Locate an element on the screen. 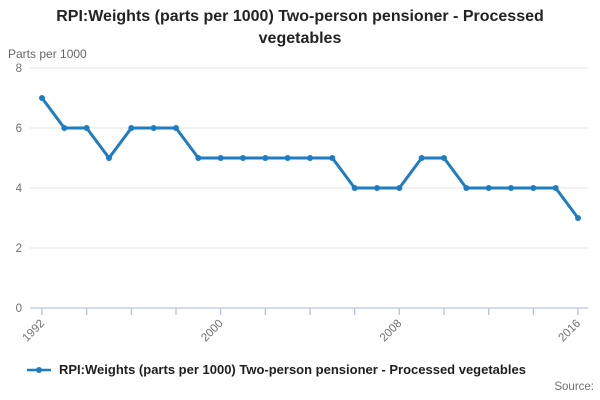 This screenshot has height=400, width=600. y-axis-unit-label: Parts per 1000 is located at coordinates (47, 54).